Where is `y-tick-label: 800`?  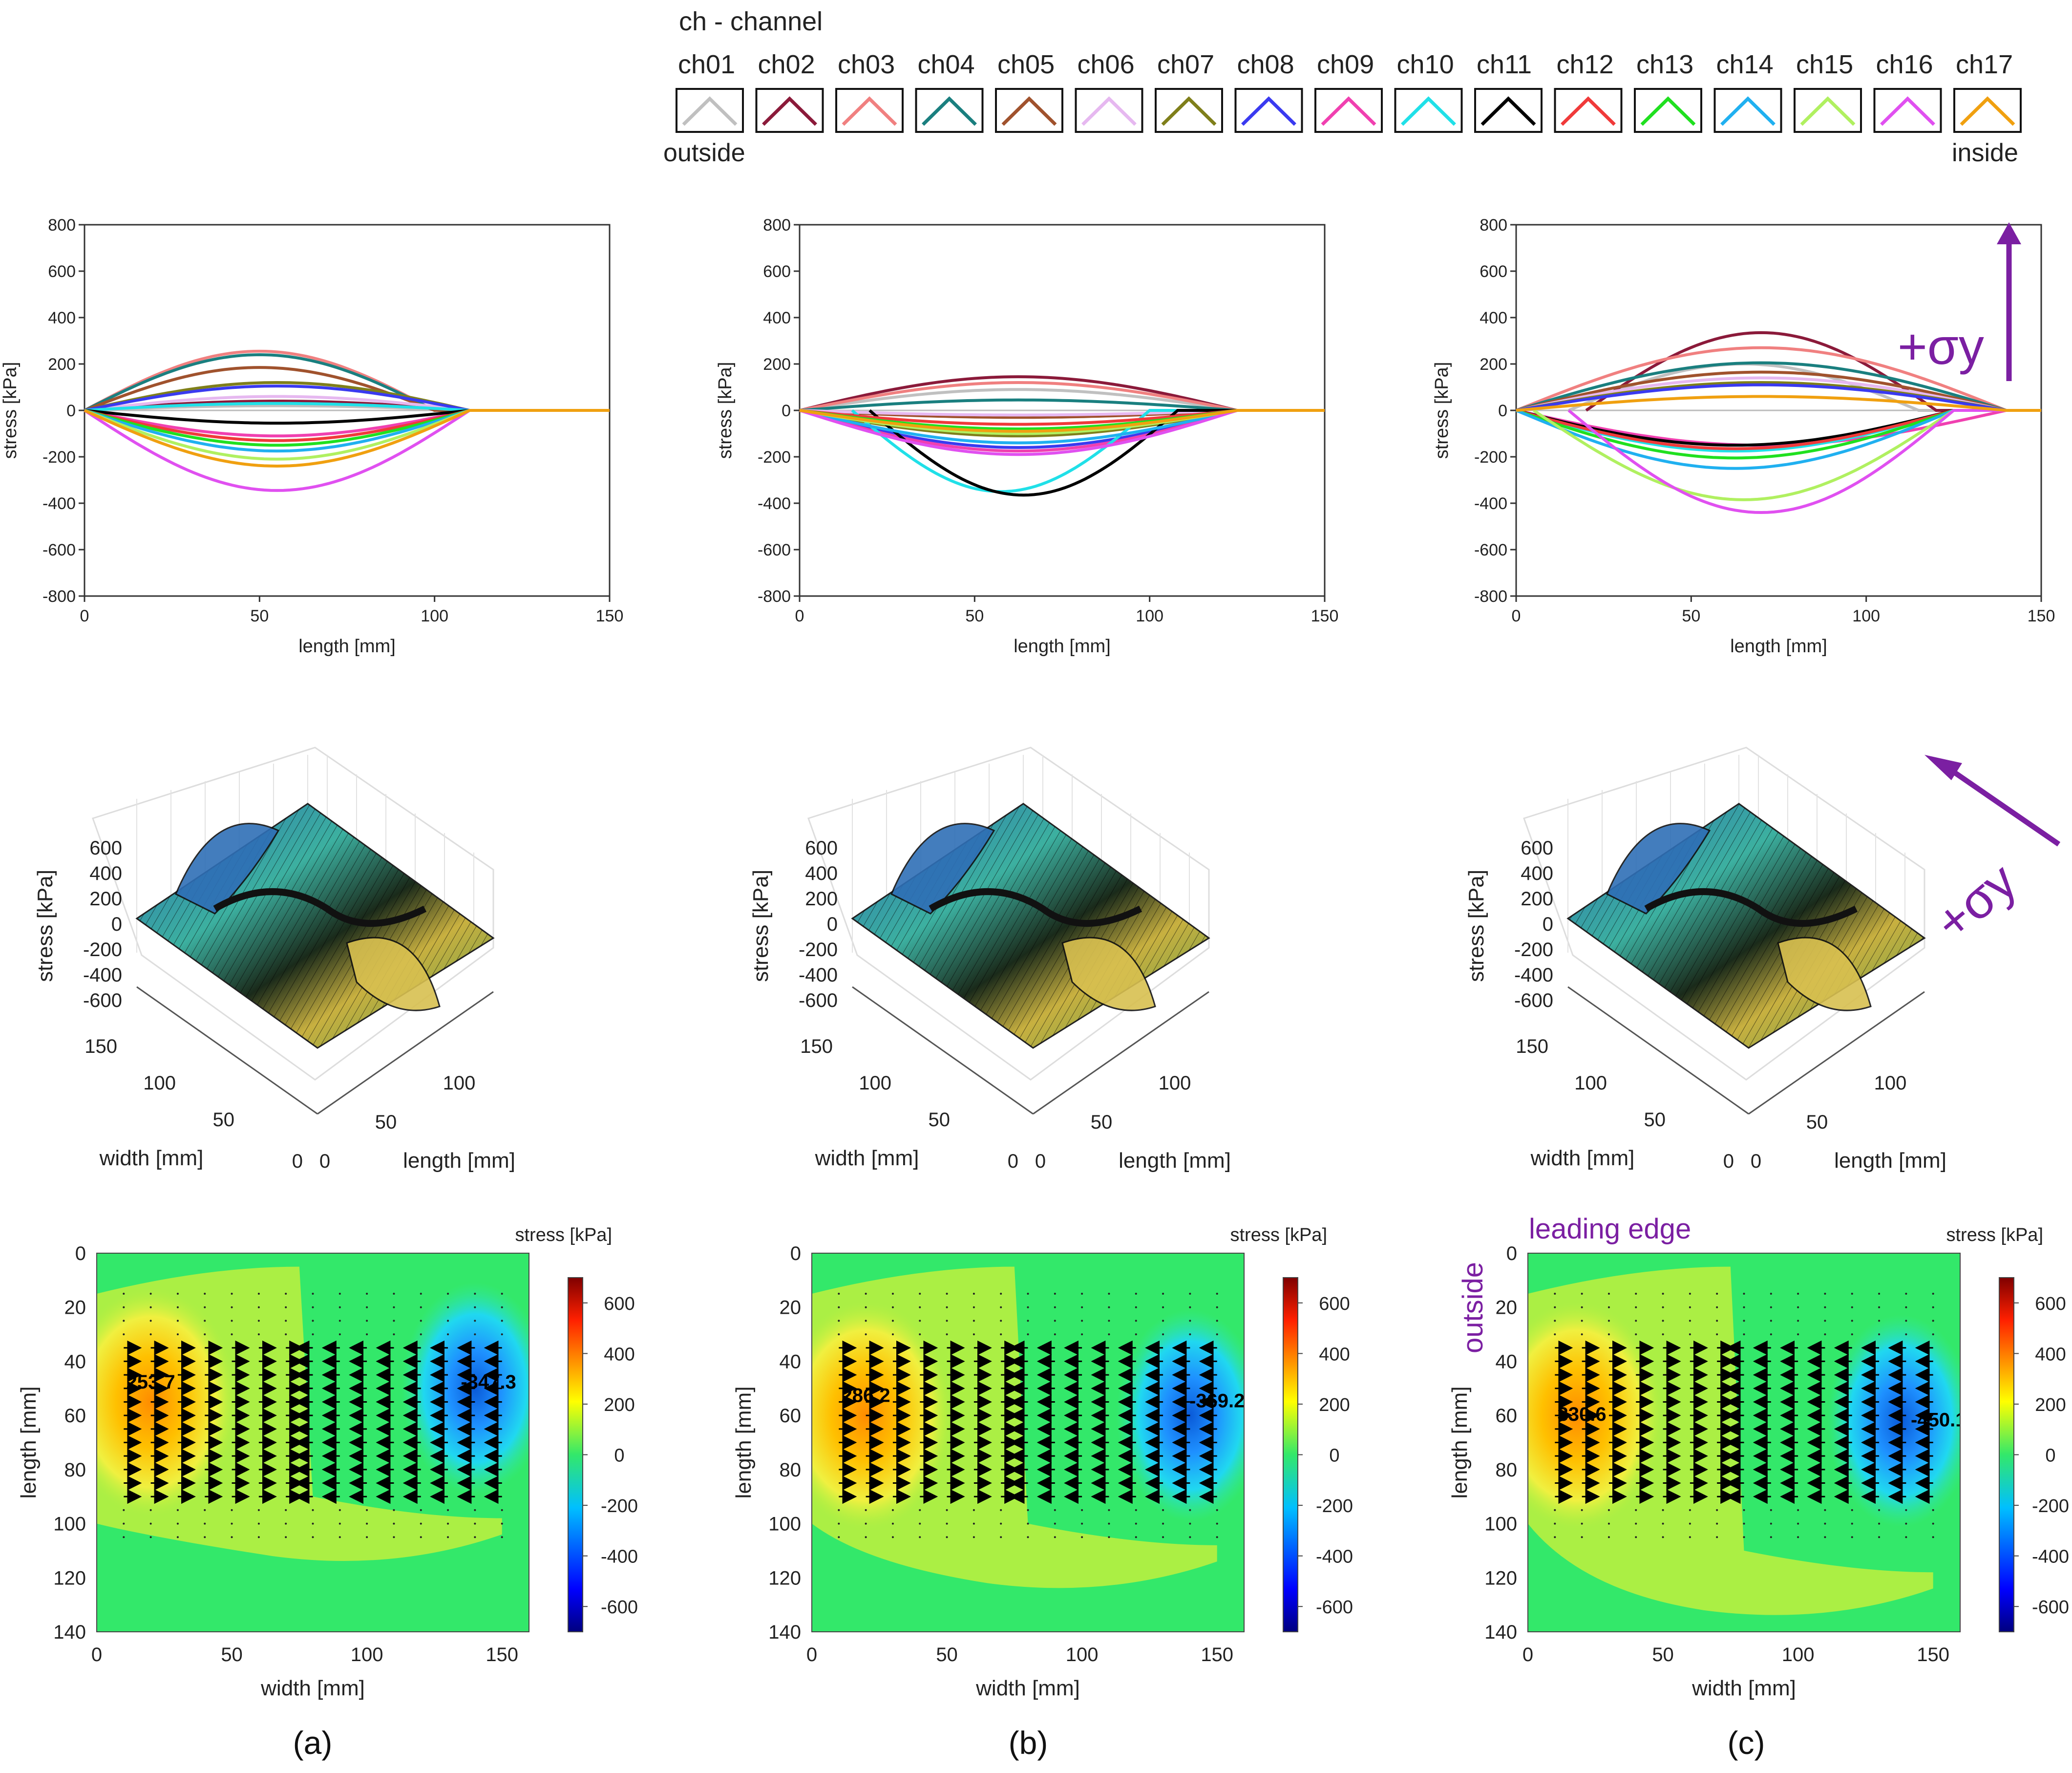
y-tick-label: 800 is located at coordinates (62, 225).